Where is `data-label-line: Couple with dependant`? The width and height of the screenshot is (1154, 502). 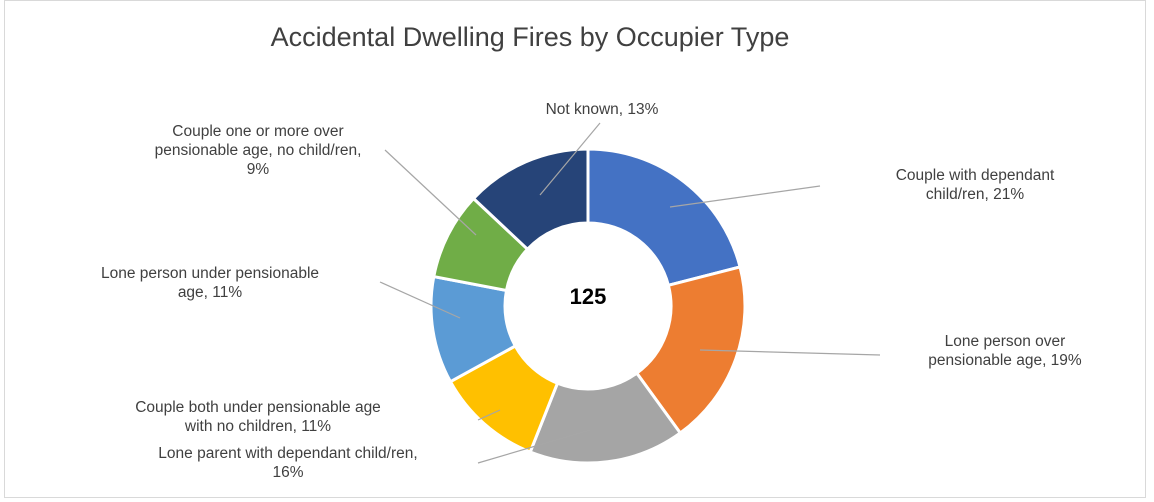
data-label-line: Couple with dependant is located at coordinates (975, 175).